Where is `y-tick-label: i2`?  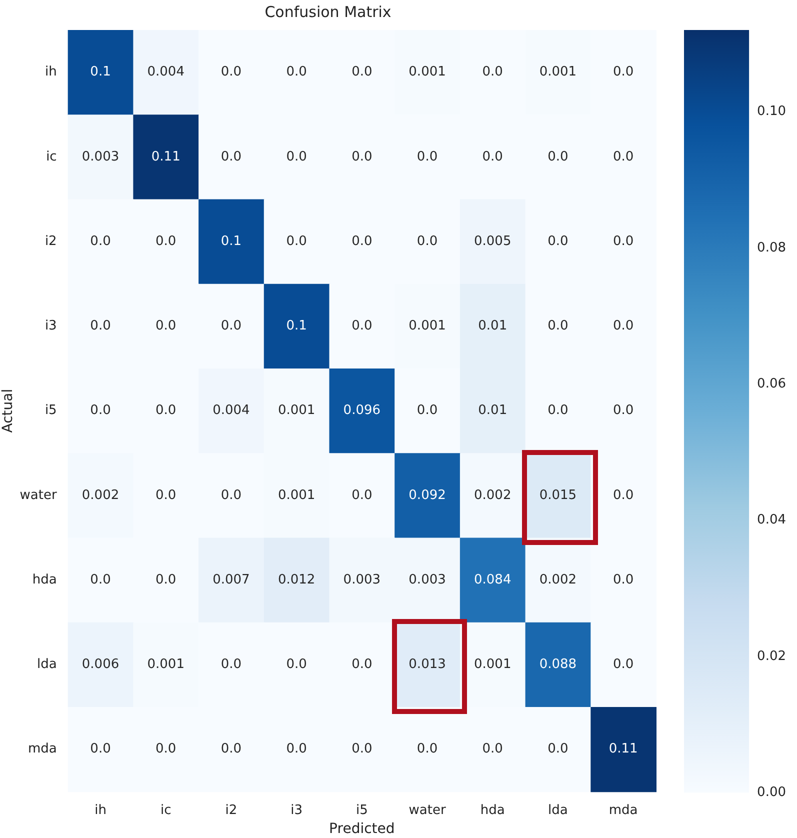 y-tick-label: i2 is located at coordinates (50, 241).